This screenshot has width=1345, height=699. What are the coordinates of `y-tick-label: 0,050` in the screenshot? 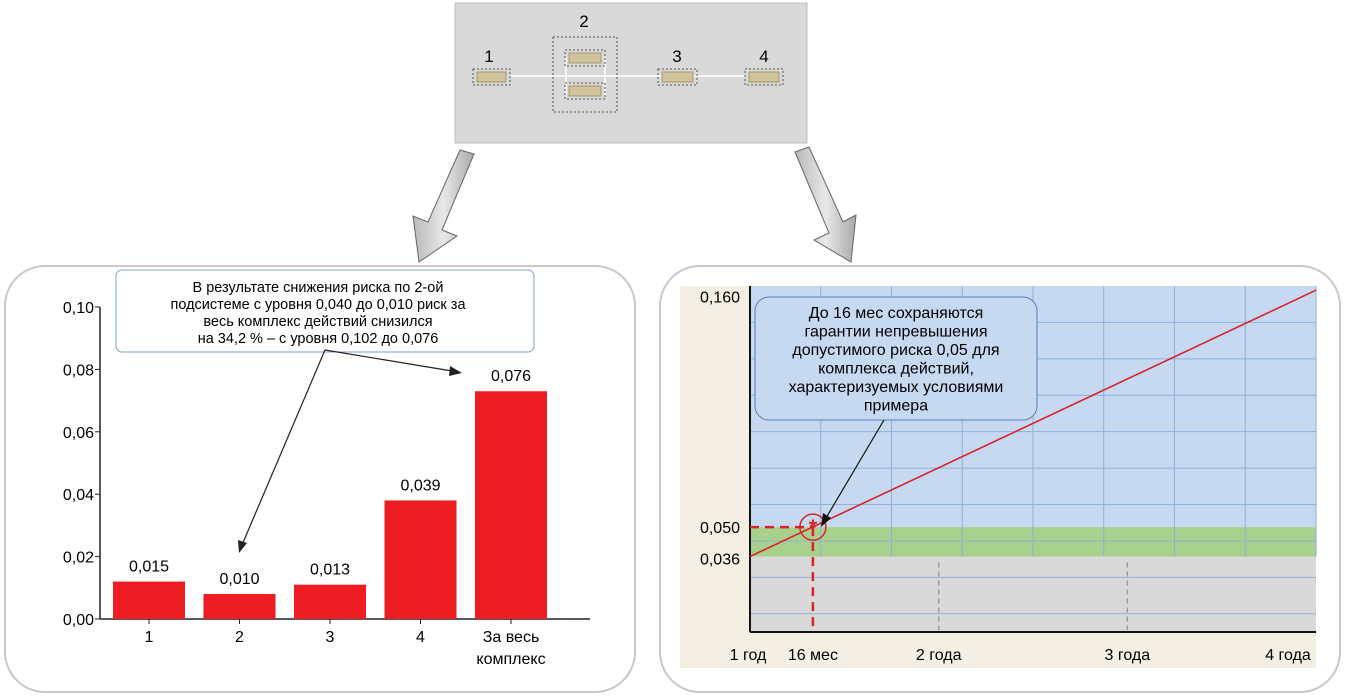 It's located at (720, 528).